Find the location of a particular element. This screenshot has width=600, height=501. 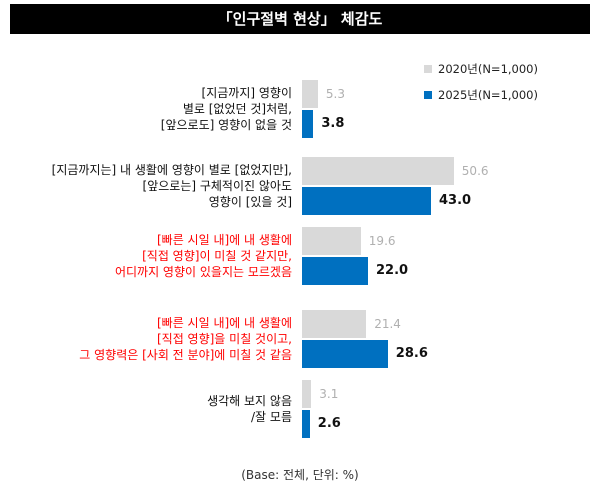

category-label-line: /잘 모름 is located at coordinates (271, 417).